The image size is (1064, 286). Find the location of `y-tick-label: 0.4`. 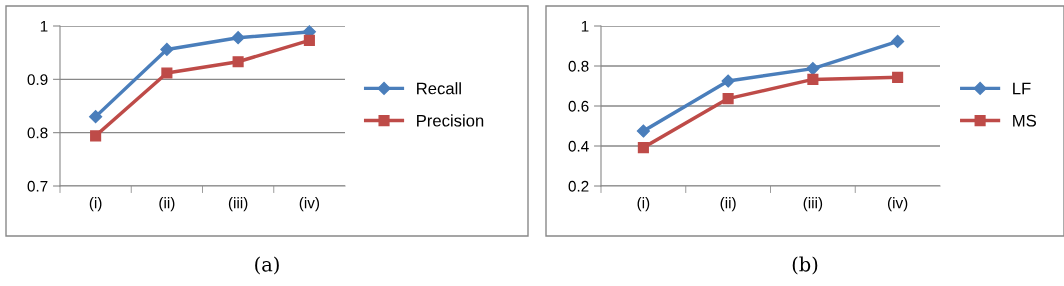

y-tick-label: 0.4 is located at coordinates (578, 146).